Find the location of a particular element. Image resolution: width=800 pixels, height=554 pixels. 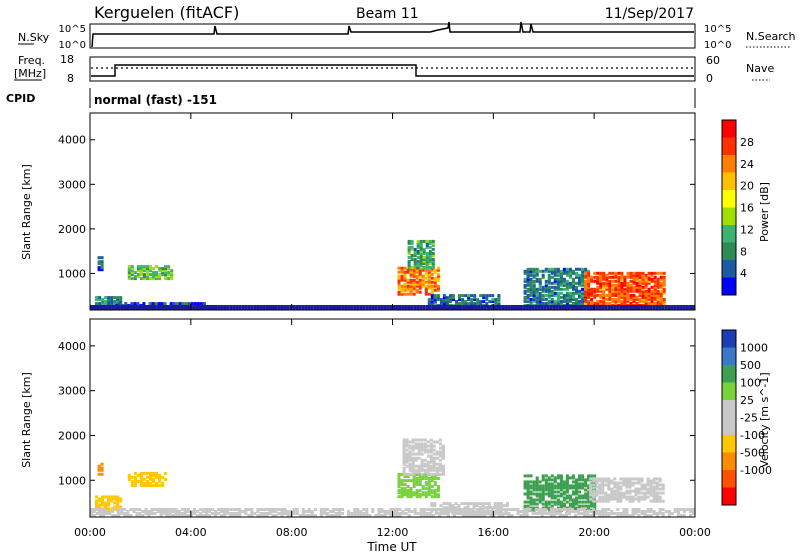

power-colorbar-tick: 12 is located at coordinates (747, 229).